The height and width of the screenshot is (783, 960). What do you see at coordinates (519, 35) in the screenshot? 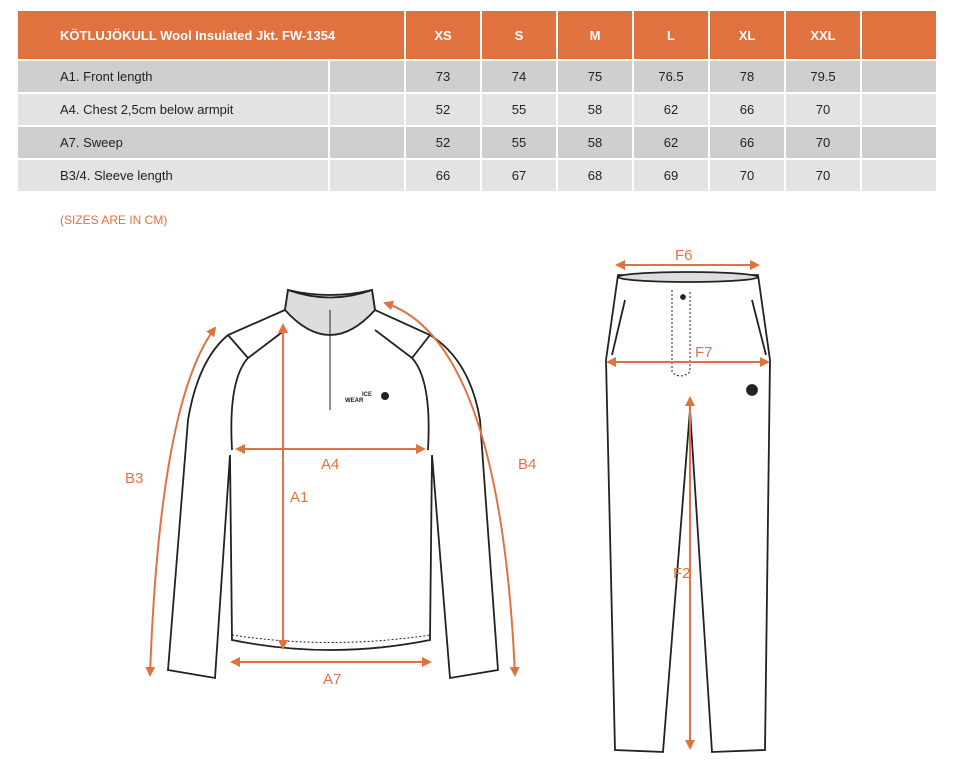
I see `size-header: S` at bounding box center [519, 35].